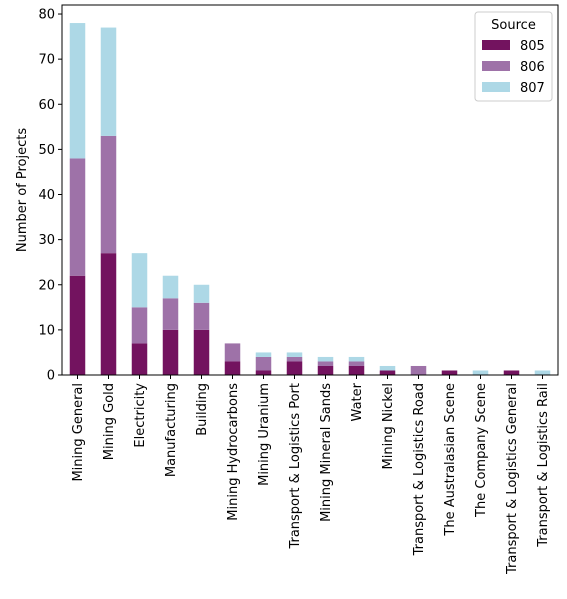  What do you see at coordinates (202, 409) in the screenshot?
I see `x-tick-label: Building` at bounding box center [202, 409].